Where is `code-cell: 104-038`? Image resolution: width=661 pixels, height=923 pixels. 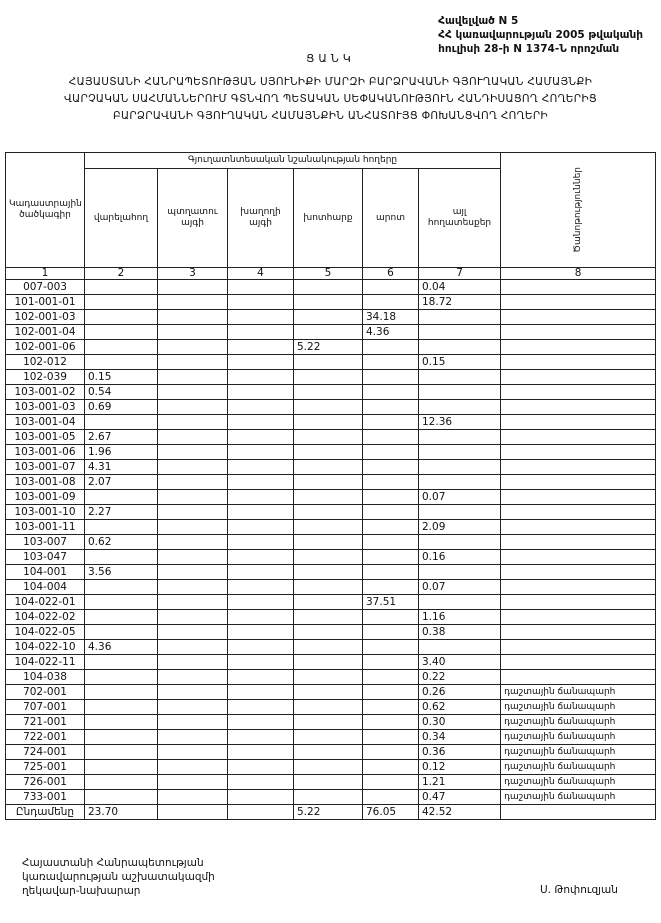 code-cell: 104-038 is located at coordinates (45, 677).